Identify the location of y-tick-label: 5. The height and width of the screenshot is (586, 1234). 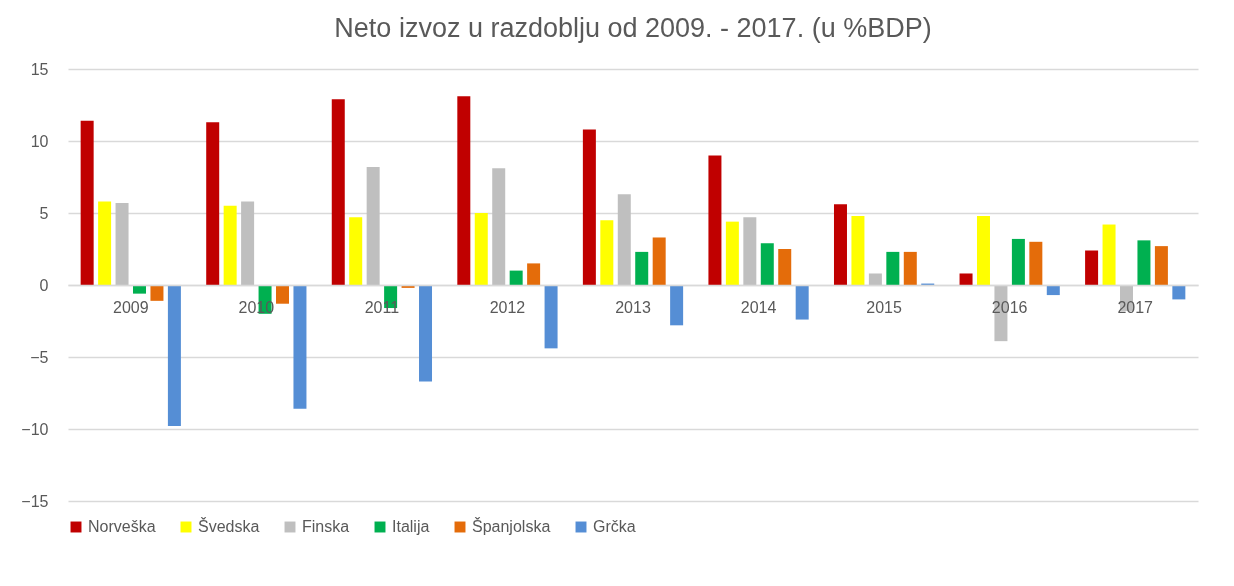
(44, 213).